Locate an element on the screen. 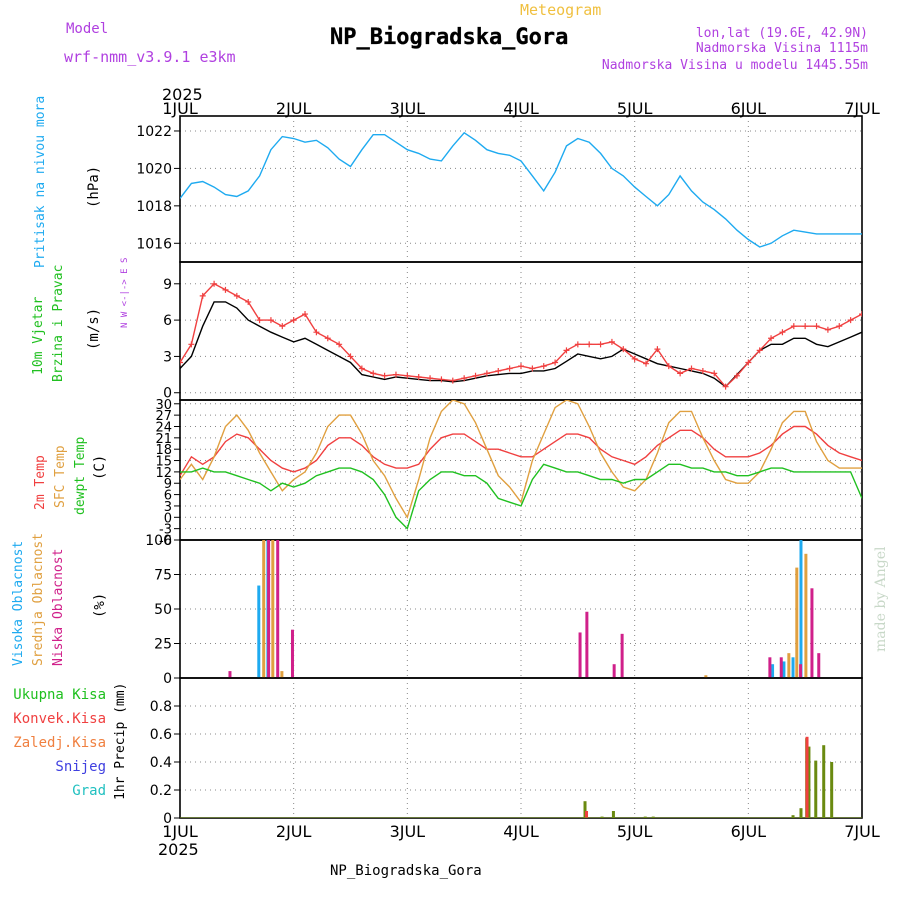  panel-clouds: 0 25 50 75 100 is located at coordinates (506, 610).